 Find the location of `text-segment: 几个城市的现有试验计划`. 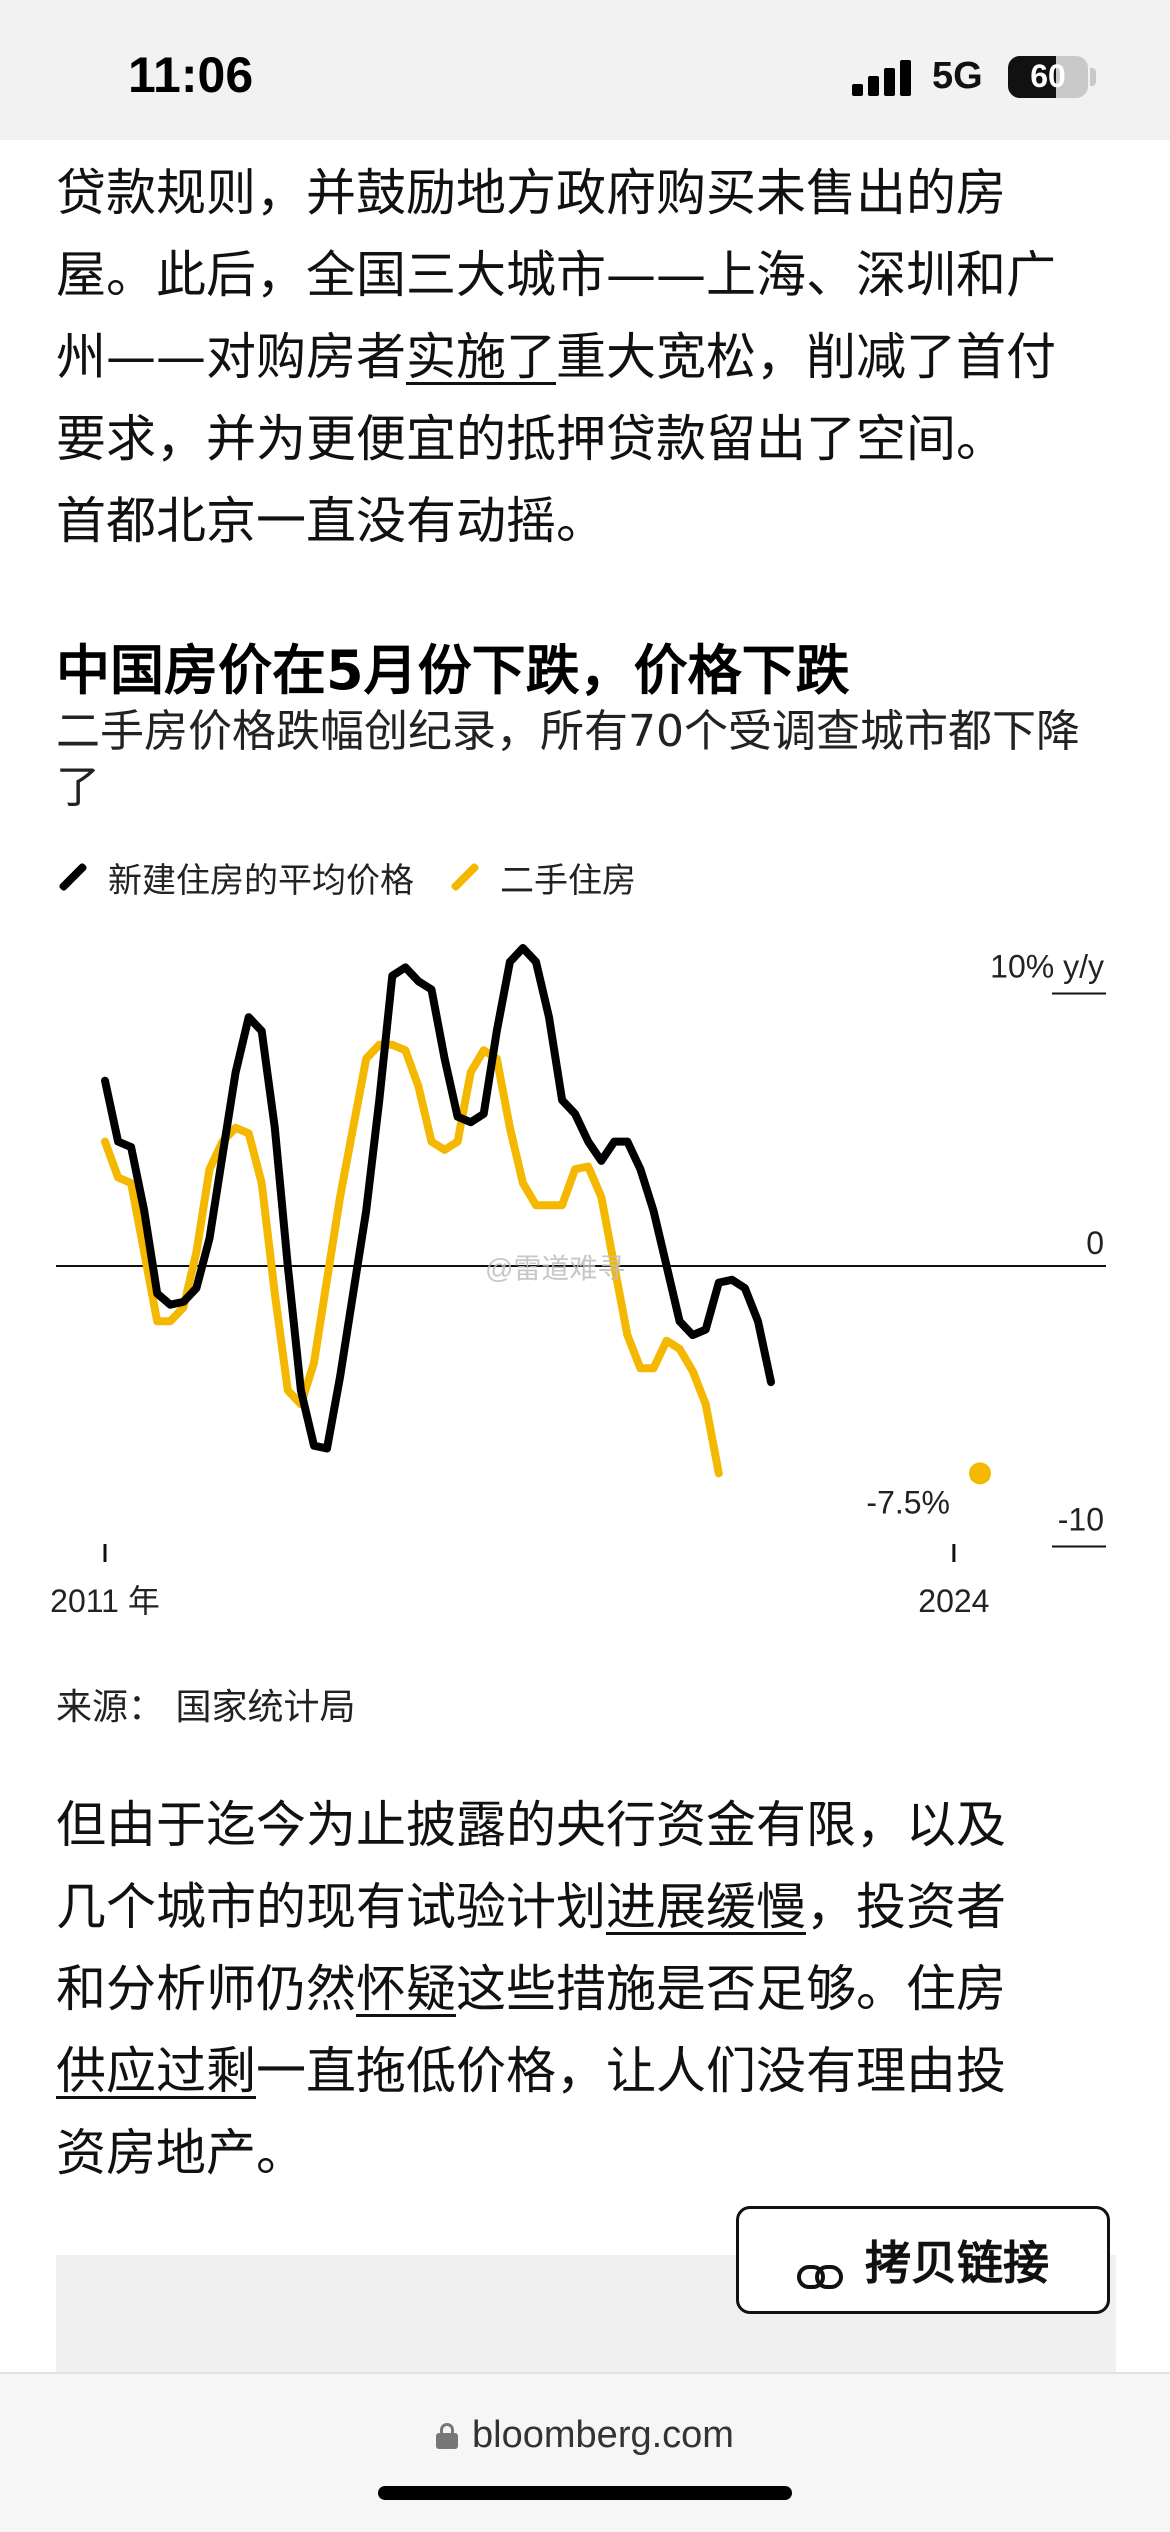

text-segment: 几个城市的现有试验计划 is located at coordinates (331, 1907).